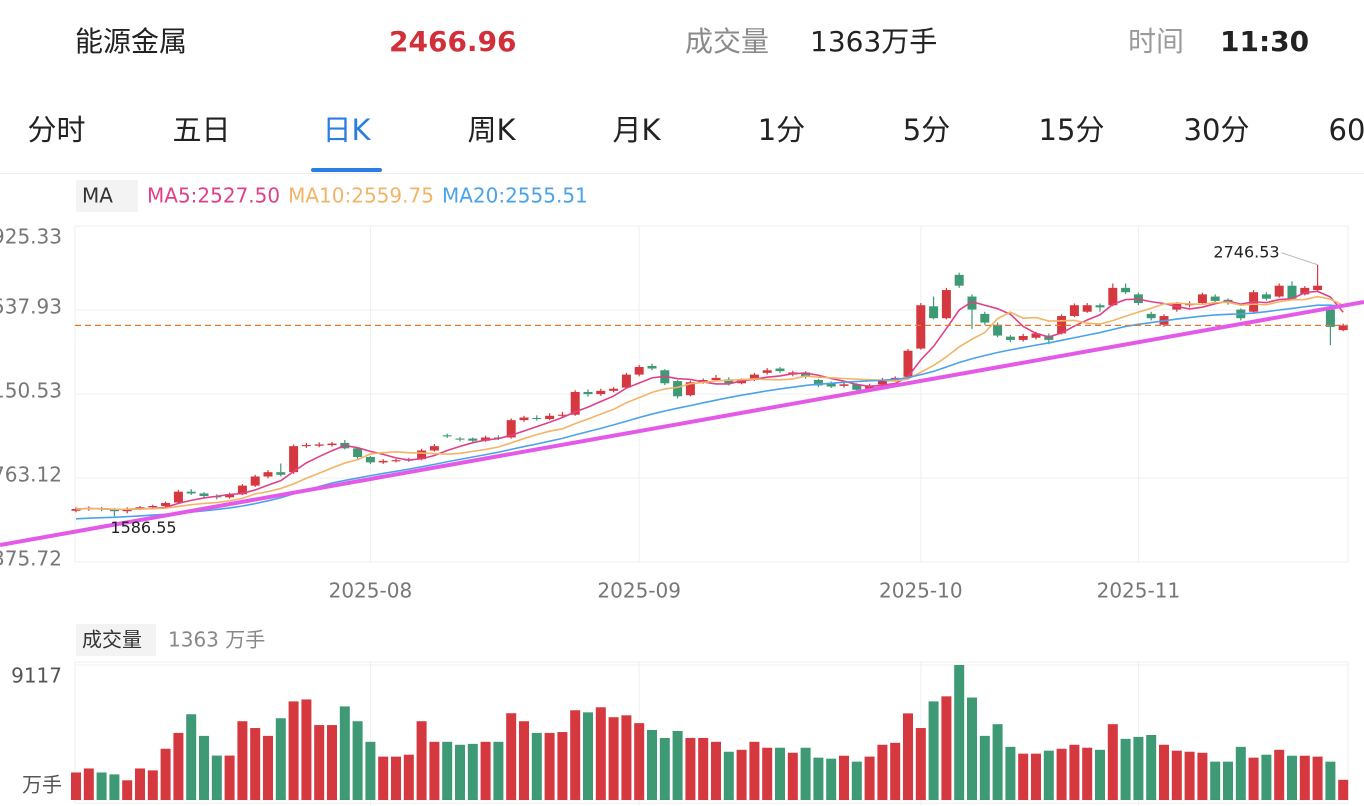 Image resolution: width=1364 pixels, height=806 pixels. I want to click on volume-subtitle: 1363 万手, so click(216, 640).